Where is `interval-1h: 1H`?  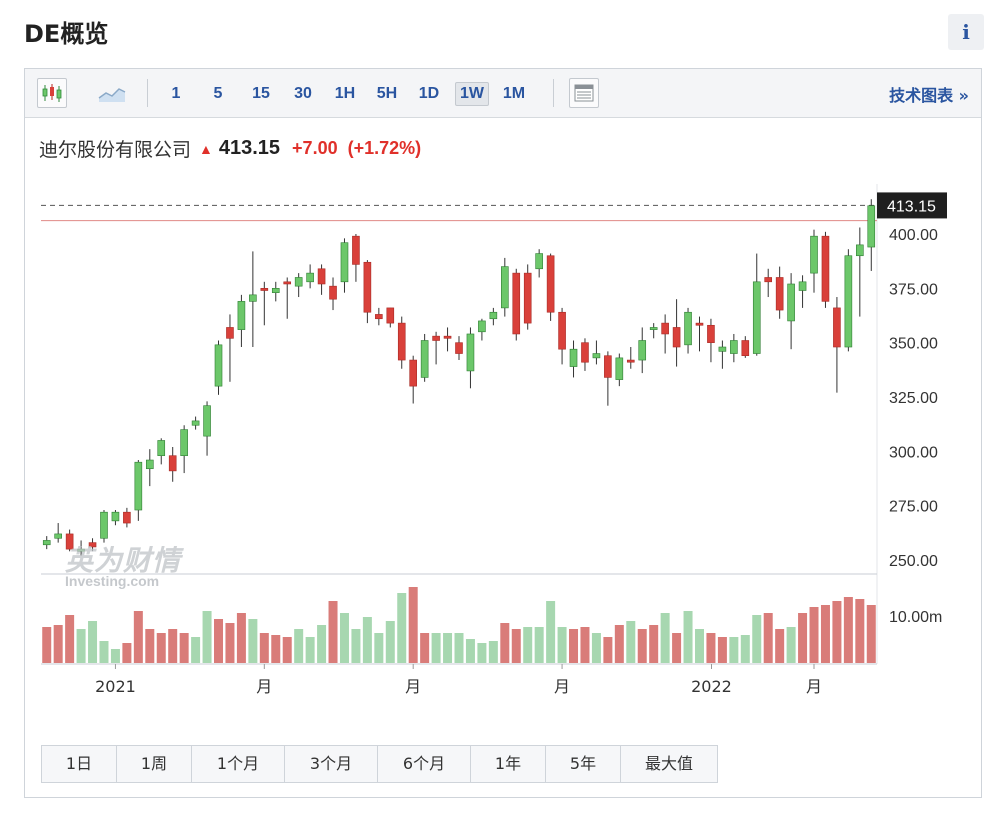
interval-1h: 1H is located at coordinates (345, 93).